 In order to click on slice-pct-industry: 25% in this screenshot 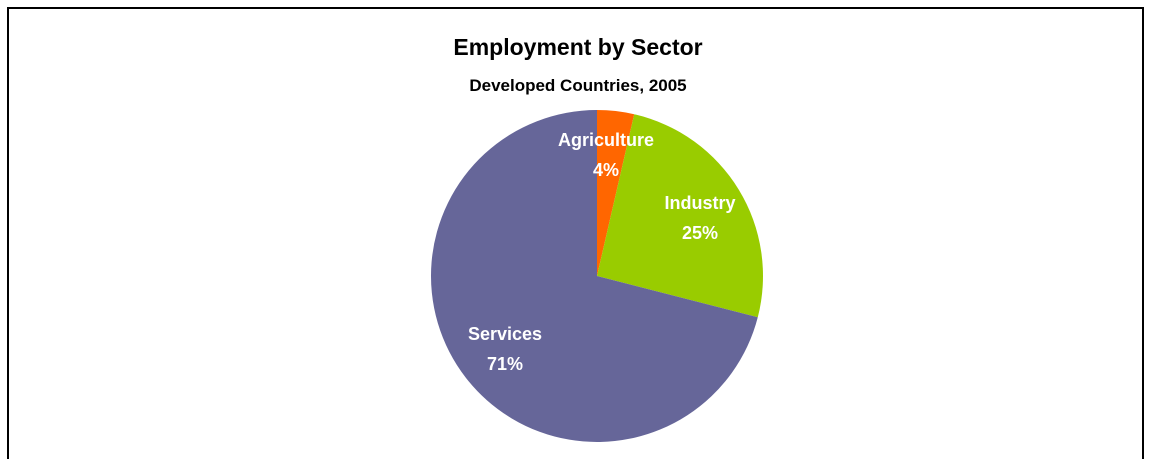, I will do `click(700, 233)`.